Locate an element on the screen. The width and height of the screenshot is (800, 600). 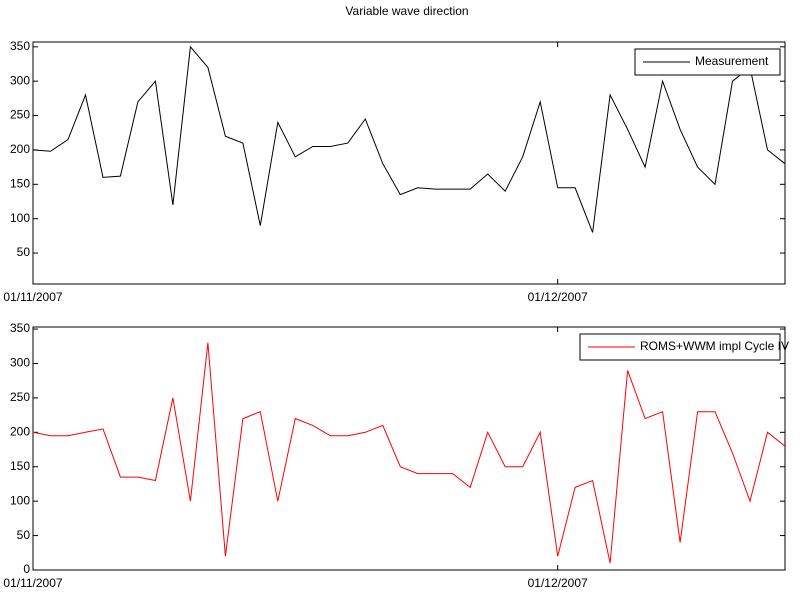
legend-label: Measurement is located at coordinates (732, 61).